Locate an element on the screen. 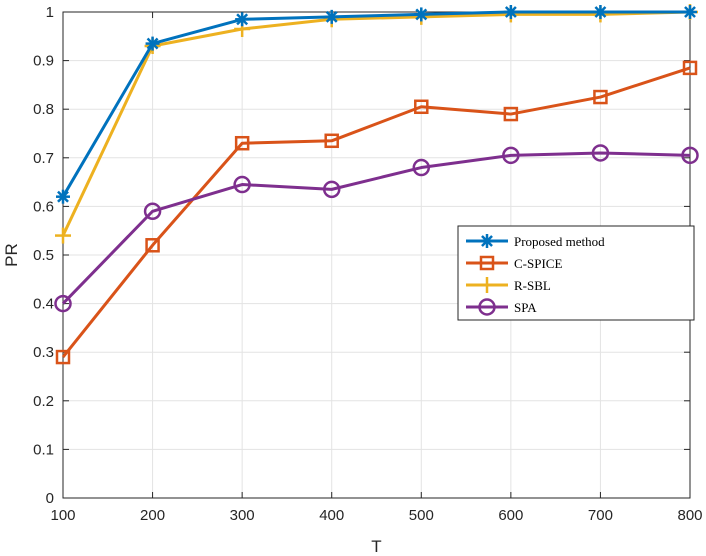 This screenshot has height=556, width=706. y-tick-label: 0.3 is located at coordinates (43, 352).